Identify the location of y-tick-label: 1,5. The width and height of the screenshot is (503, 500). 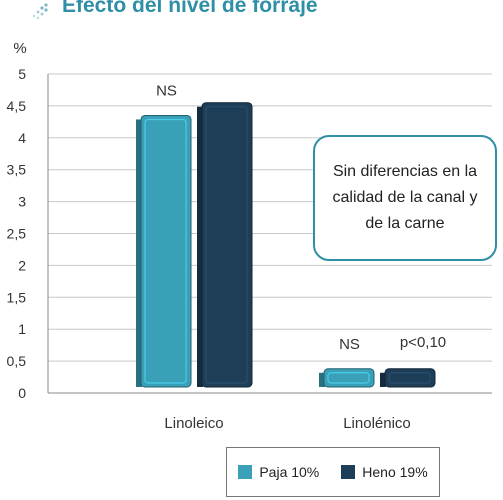
(17, 297).